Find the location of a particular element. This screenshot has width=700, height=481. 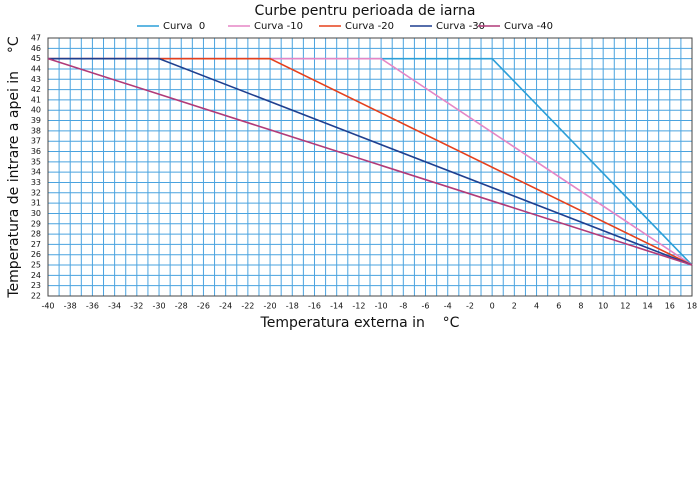

x-tick-label: -6 is located at coordinates (426, 306).